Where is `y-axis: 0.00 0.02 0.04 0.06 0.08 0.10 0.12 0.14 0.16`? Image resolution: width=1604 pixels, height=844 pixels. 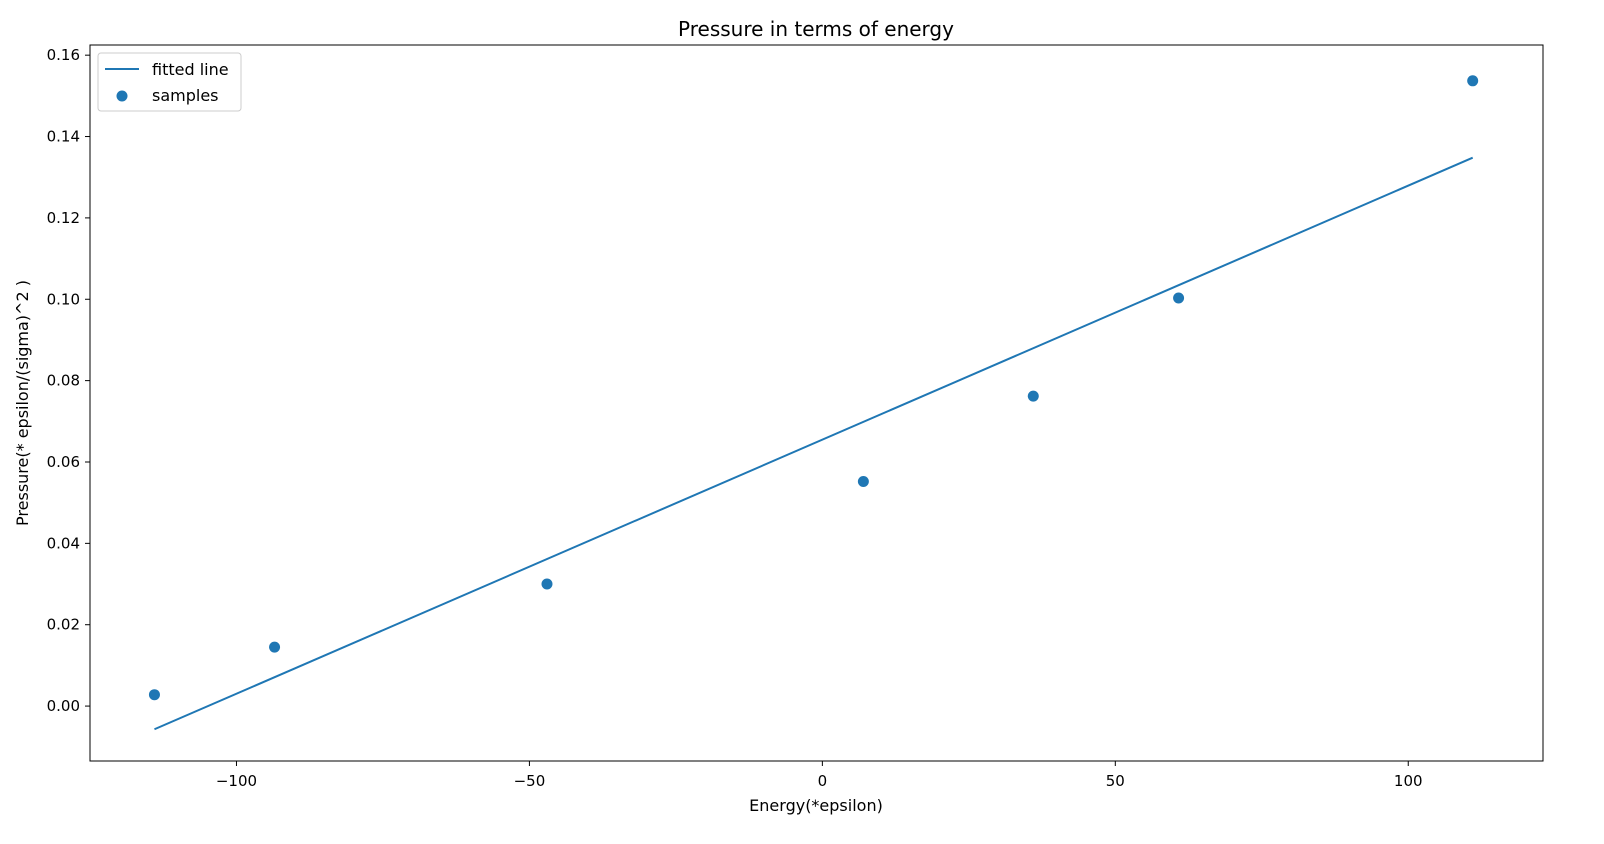 y-axis: 0.00 0.02 0.04 0.06 0.08 0.10 0.12 0.14 0.16 is located at coordinates (68, 380).